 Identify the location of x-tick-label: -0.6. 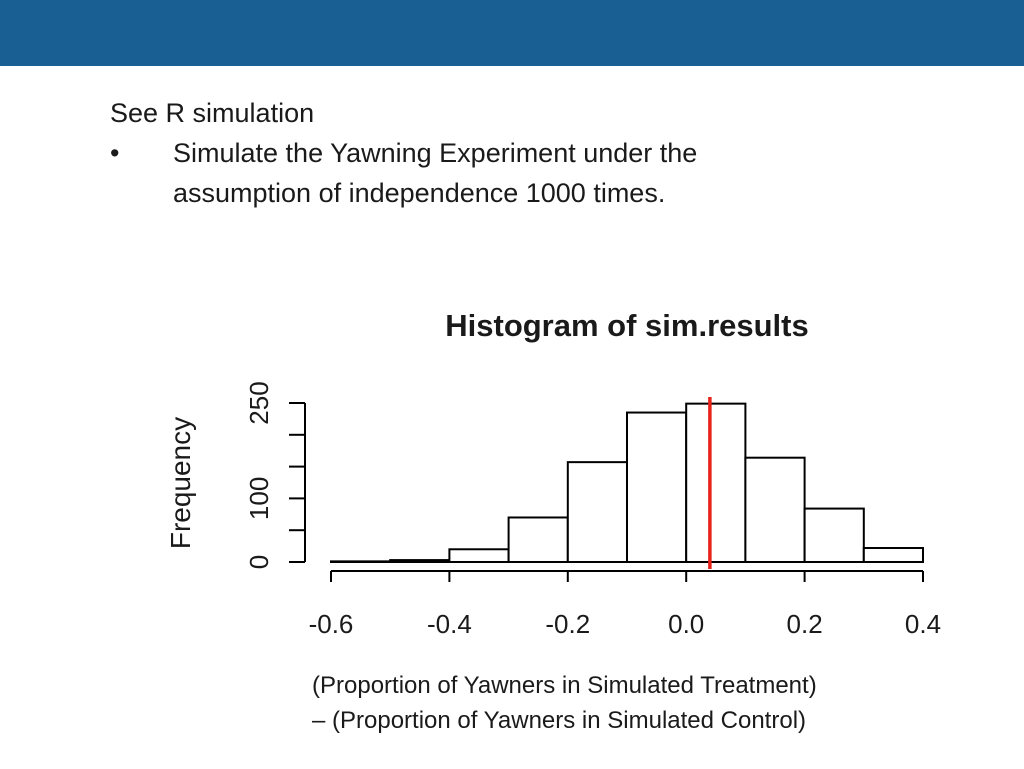
(331, 624).